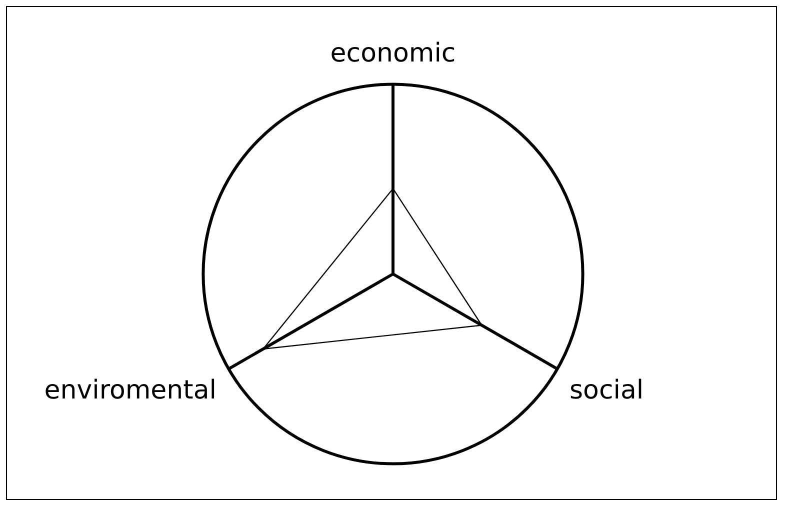 The image size is (785, 508). What do you see at coordinates (393, 53) in the screenshot?
I see `spoke-label: economic` at bounding box center [393, 53].